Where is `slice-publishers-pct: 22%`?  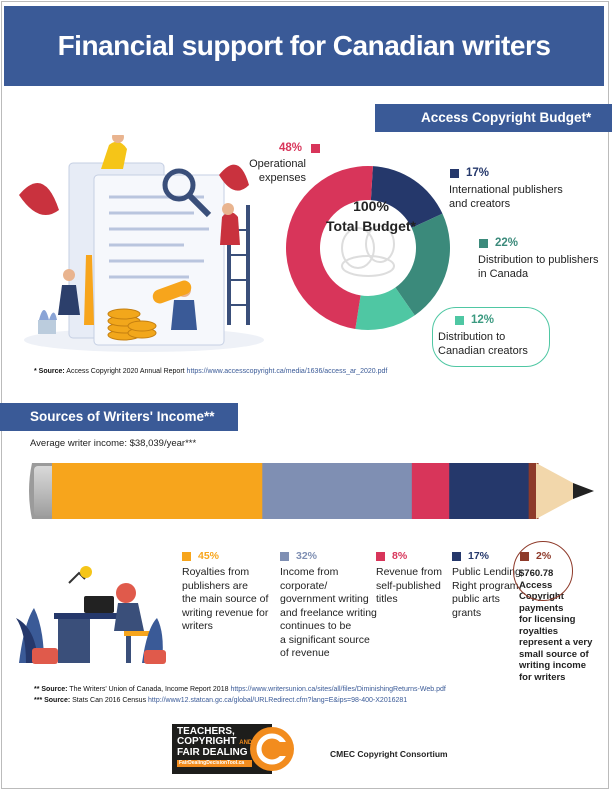
slice-publishers-pct: 22% is located at coordinates (507, 243).